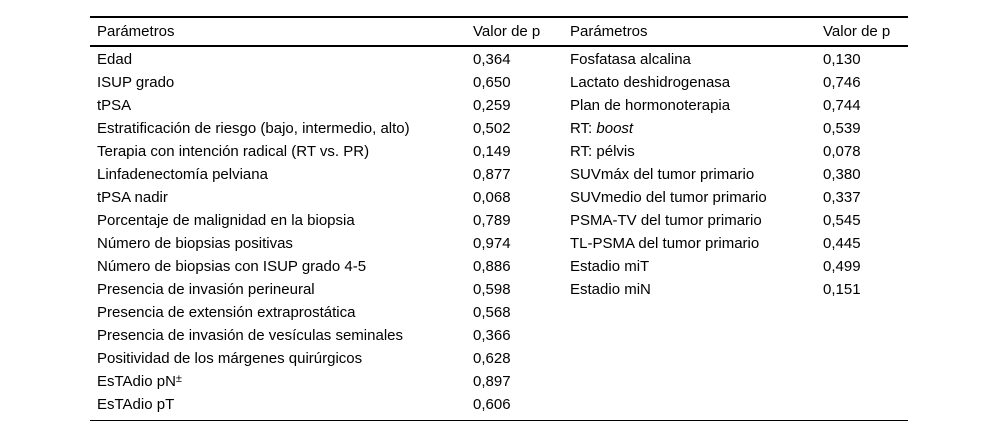 The height and width of the screenshot is (438, 1000). What do you see at coordinates (609, 31) in the screenshot?
I see `right-parameters-header: Parámetros` at bounding box center [609, 31].